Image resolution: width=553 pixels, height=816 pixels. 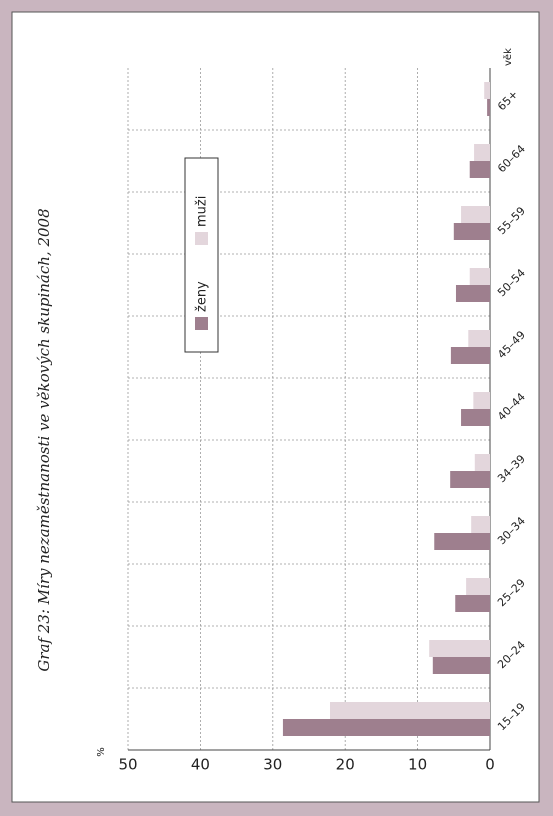 What do you see at coordinates (508, 57) in the screenshot?
I see `x-axis-label: věk` at bounding box center [508, 57].